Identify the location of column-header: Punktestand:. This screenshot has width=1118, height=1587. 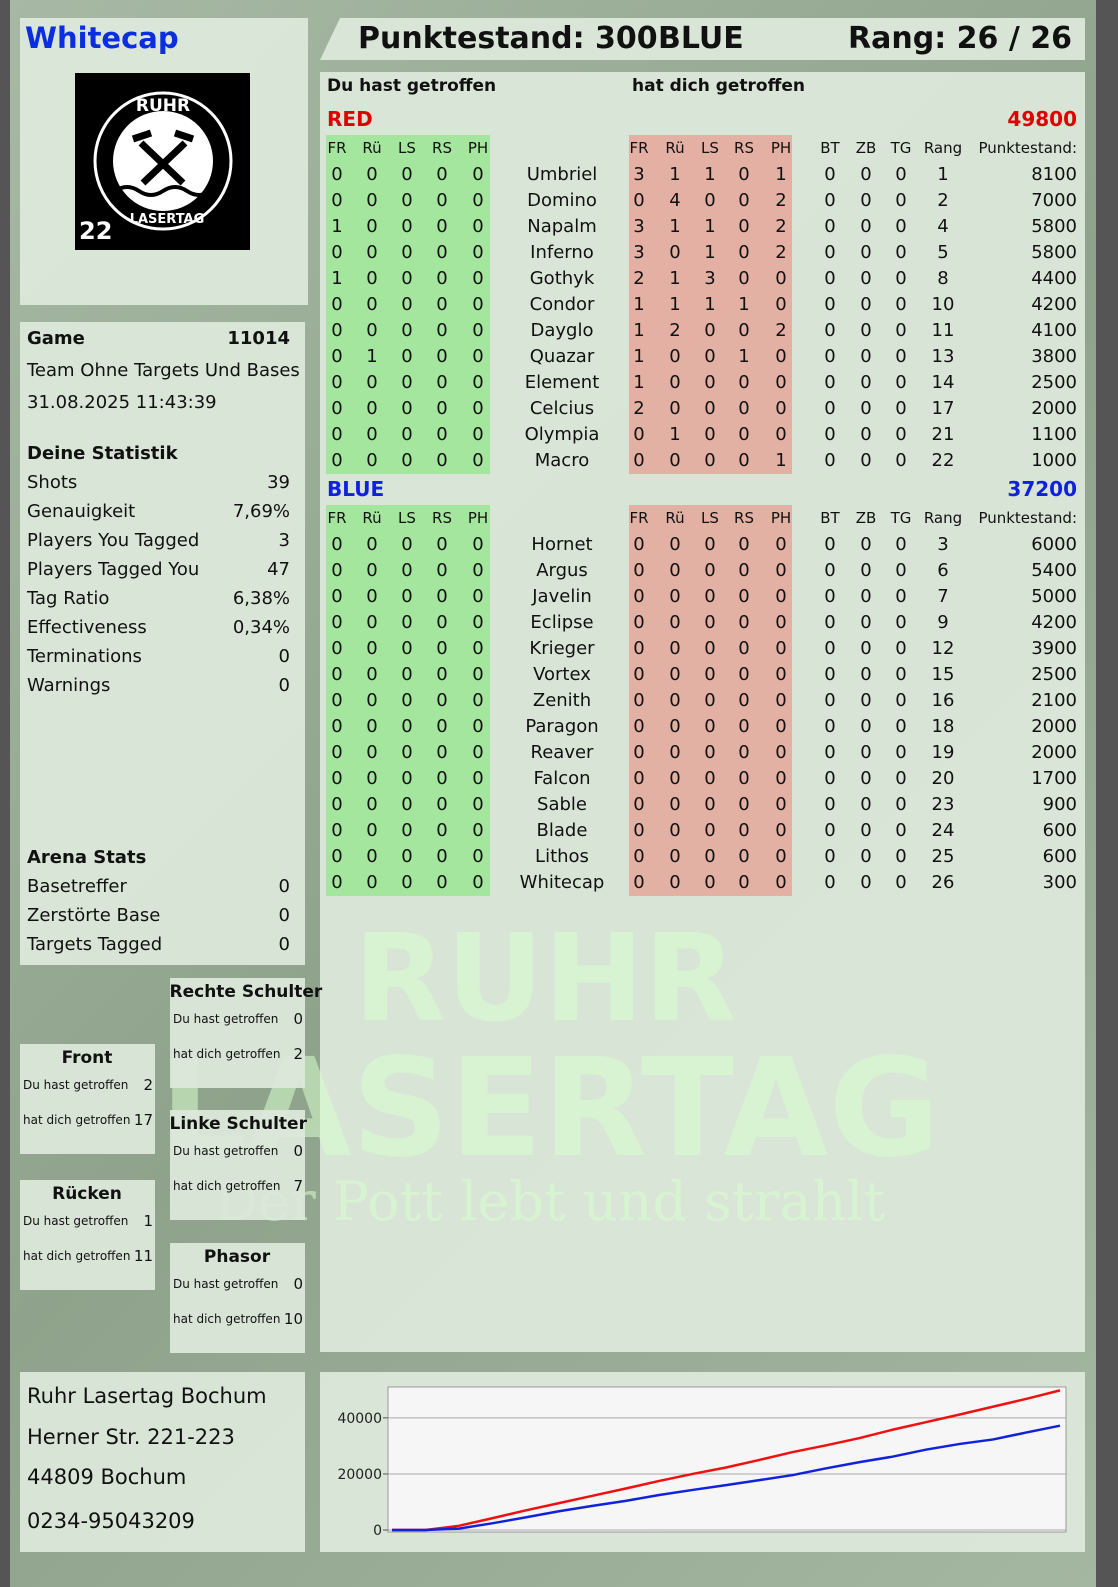
(1027, 517).